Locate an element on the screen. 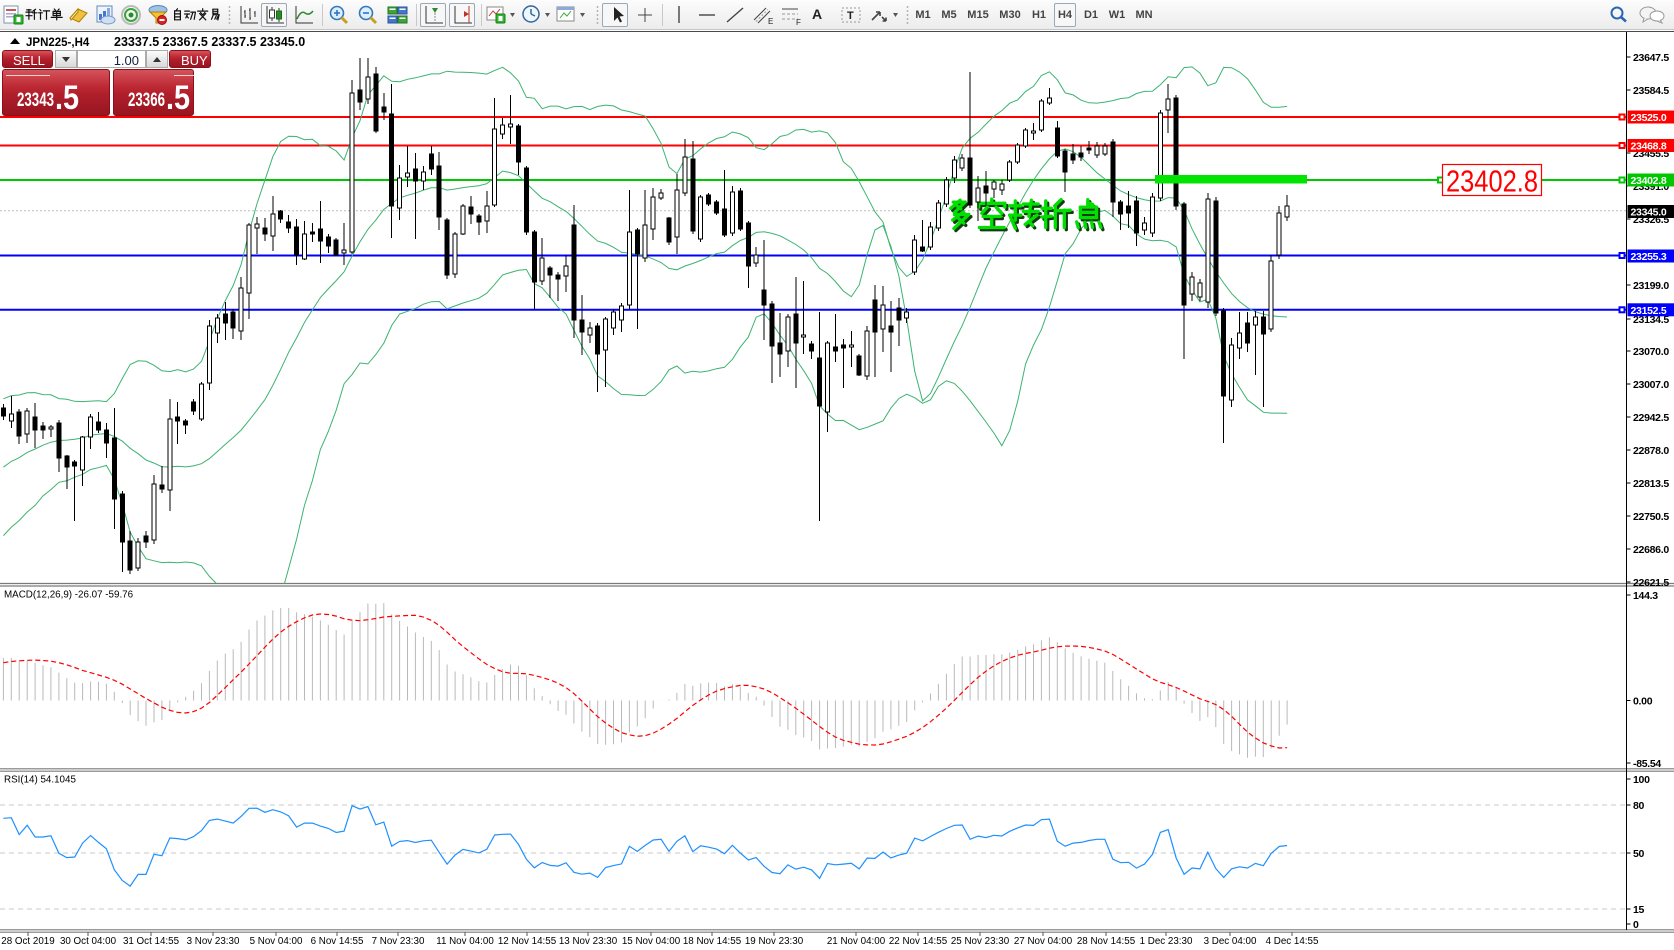  svg-text: 15 is located at coordinates (1639, 910).